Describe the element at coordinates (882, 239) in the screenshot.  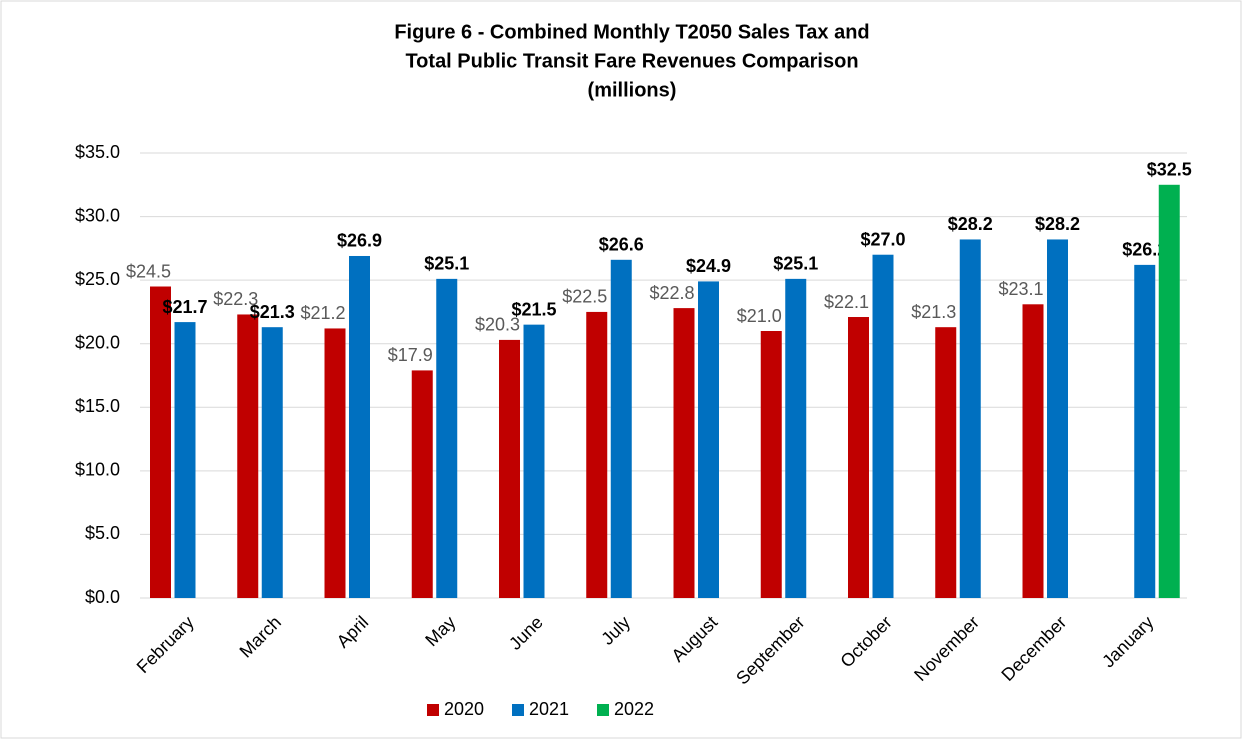
I see `data-label: $27.0` at that location.